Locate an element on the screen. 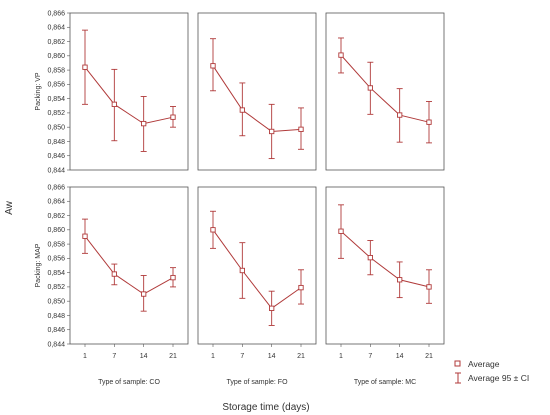 This screenshot has width=550, height=415. legend: Average Average 95 ± CI is located at coordinates (491, 371).